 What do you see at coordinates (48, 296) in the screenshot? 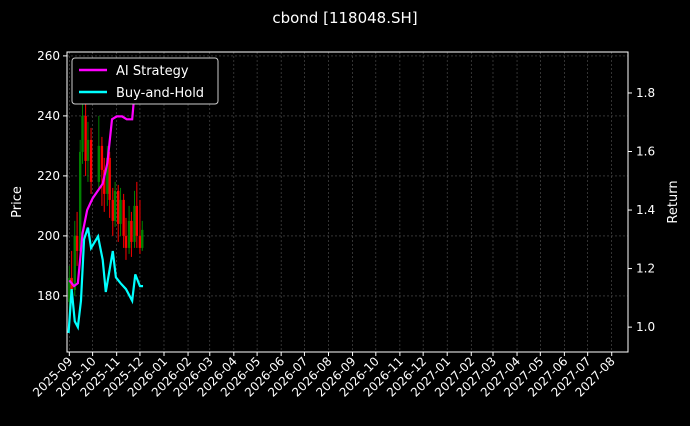
I see `y-tick-label: 180` at bounding box center [48, 296].